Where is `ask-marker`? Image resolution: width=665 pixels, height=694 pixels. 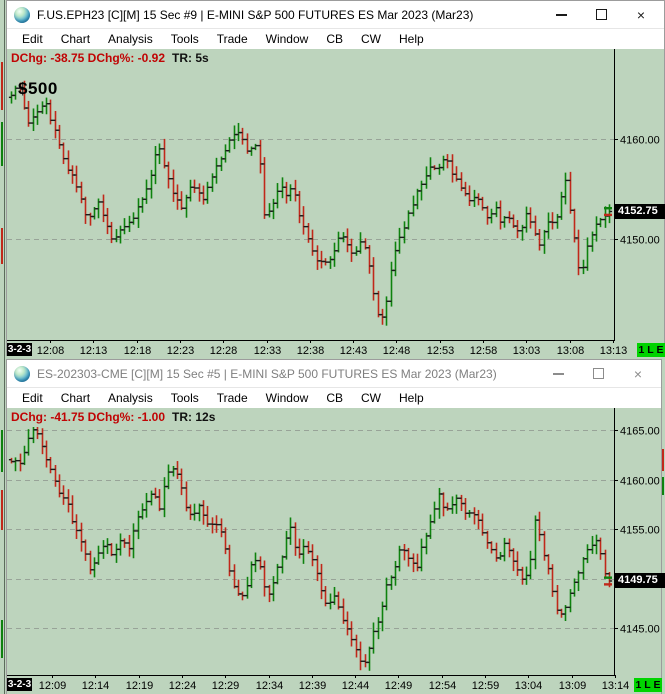
ask-marker is located at coordinates (608, 208).